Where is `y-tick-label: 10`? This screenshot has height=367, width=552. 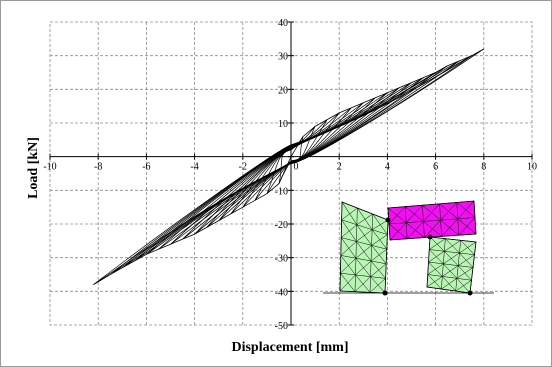
y-tick-label: 10 is located at coordinates (283, 124).